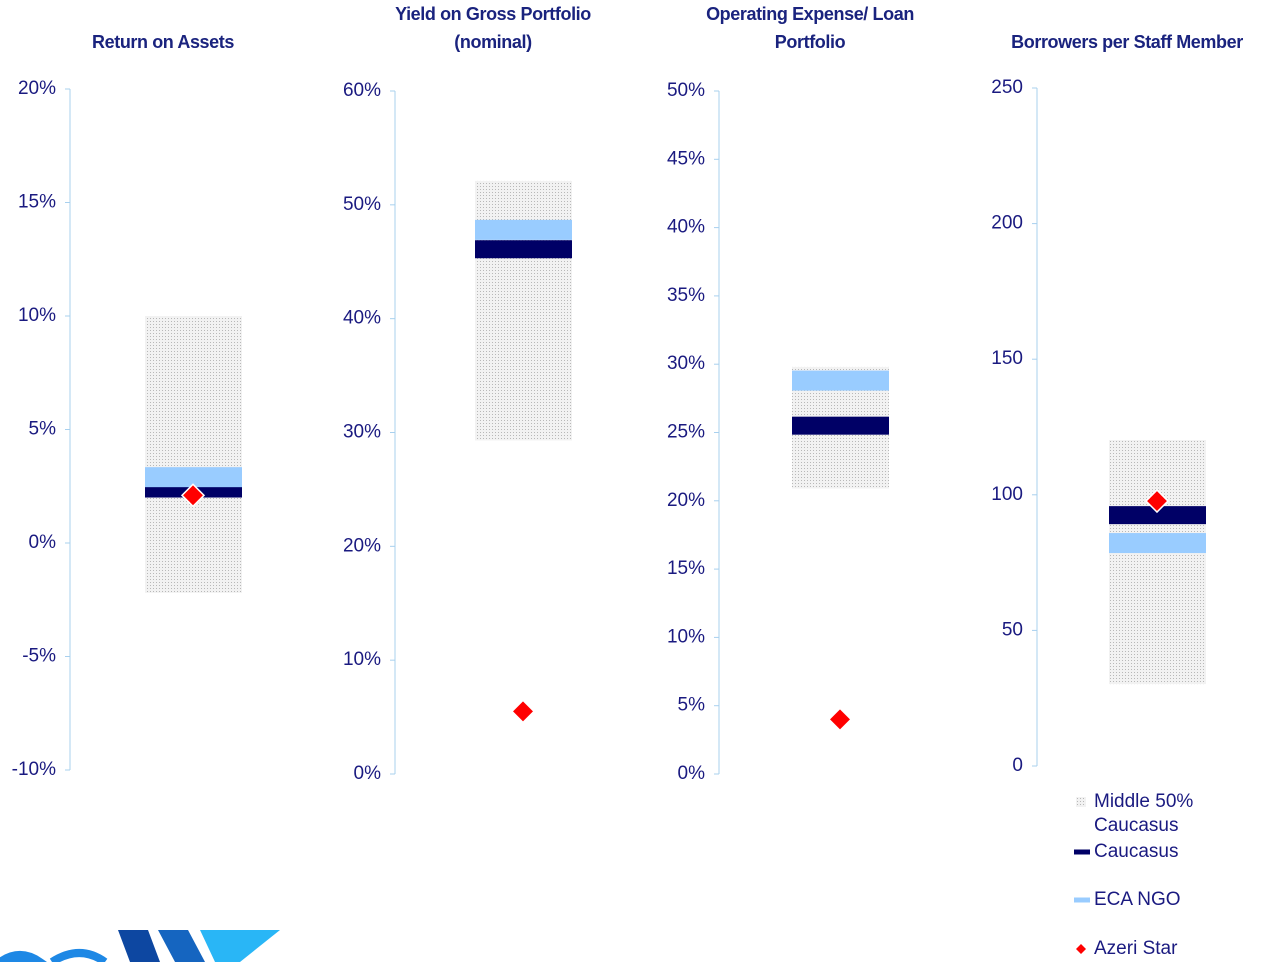  What do you see at coordinates (1144, 813) in the screenshot?
I see `legend-label: Middle 50% Caucasus` at bounding box center [1144, 813].